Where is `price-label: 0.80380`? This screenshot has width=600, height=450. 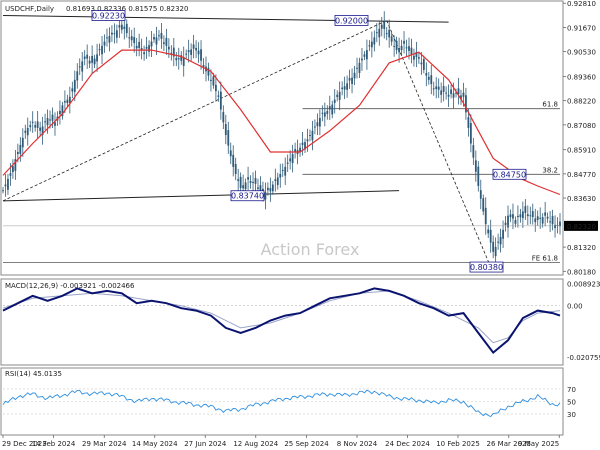
price-label: 0.80380 is located at coordinates (486, 267).